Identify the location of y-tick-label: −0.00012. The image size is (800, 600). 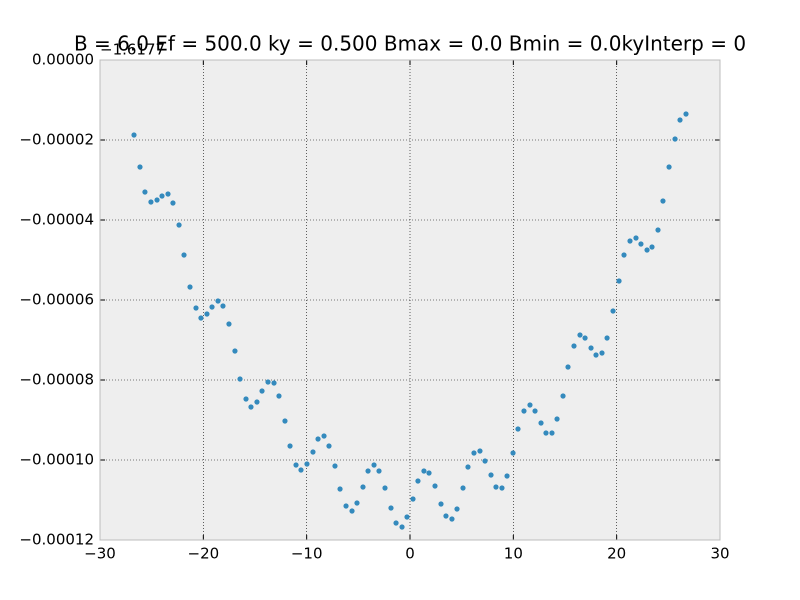
(56, 540).